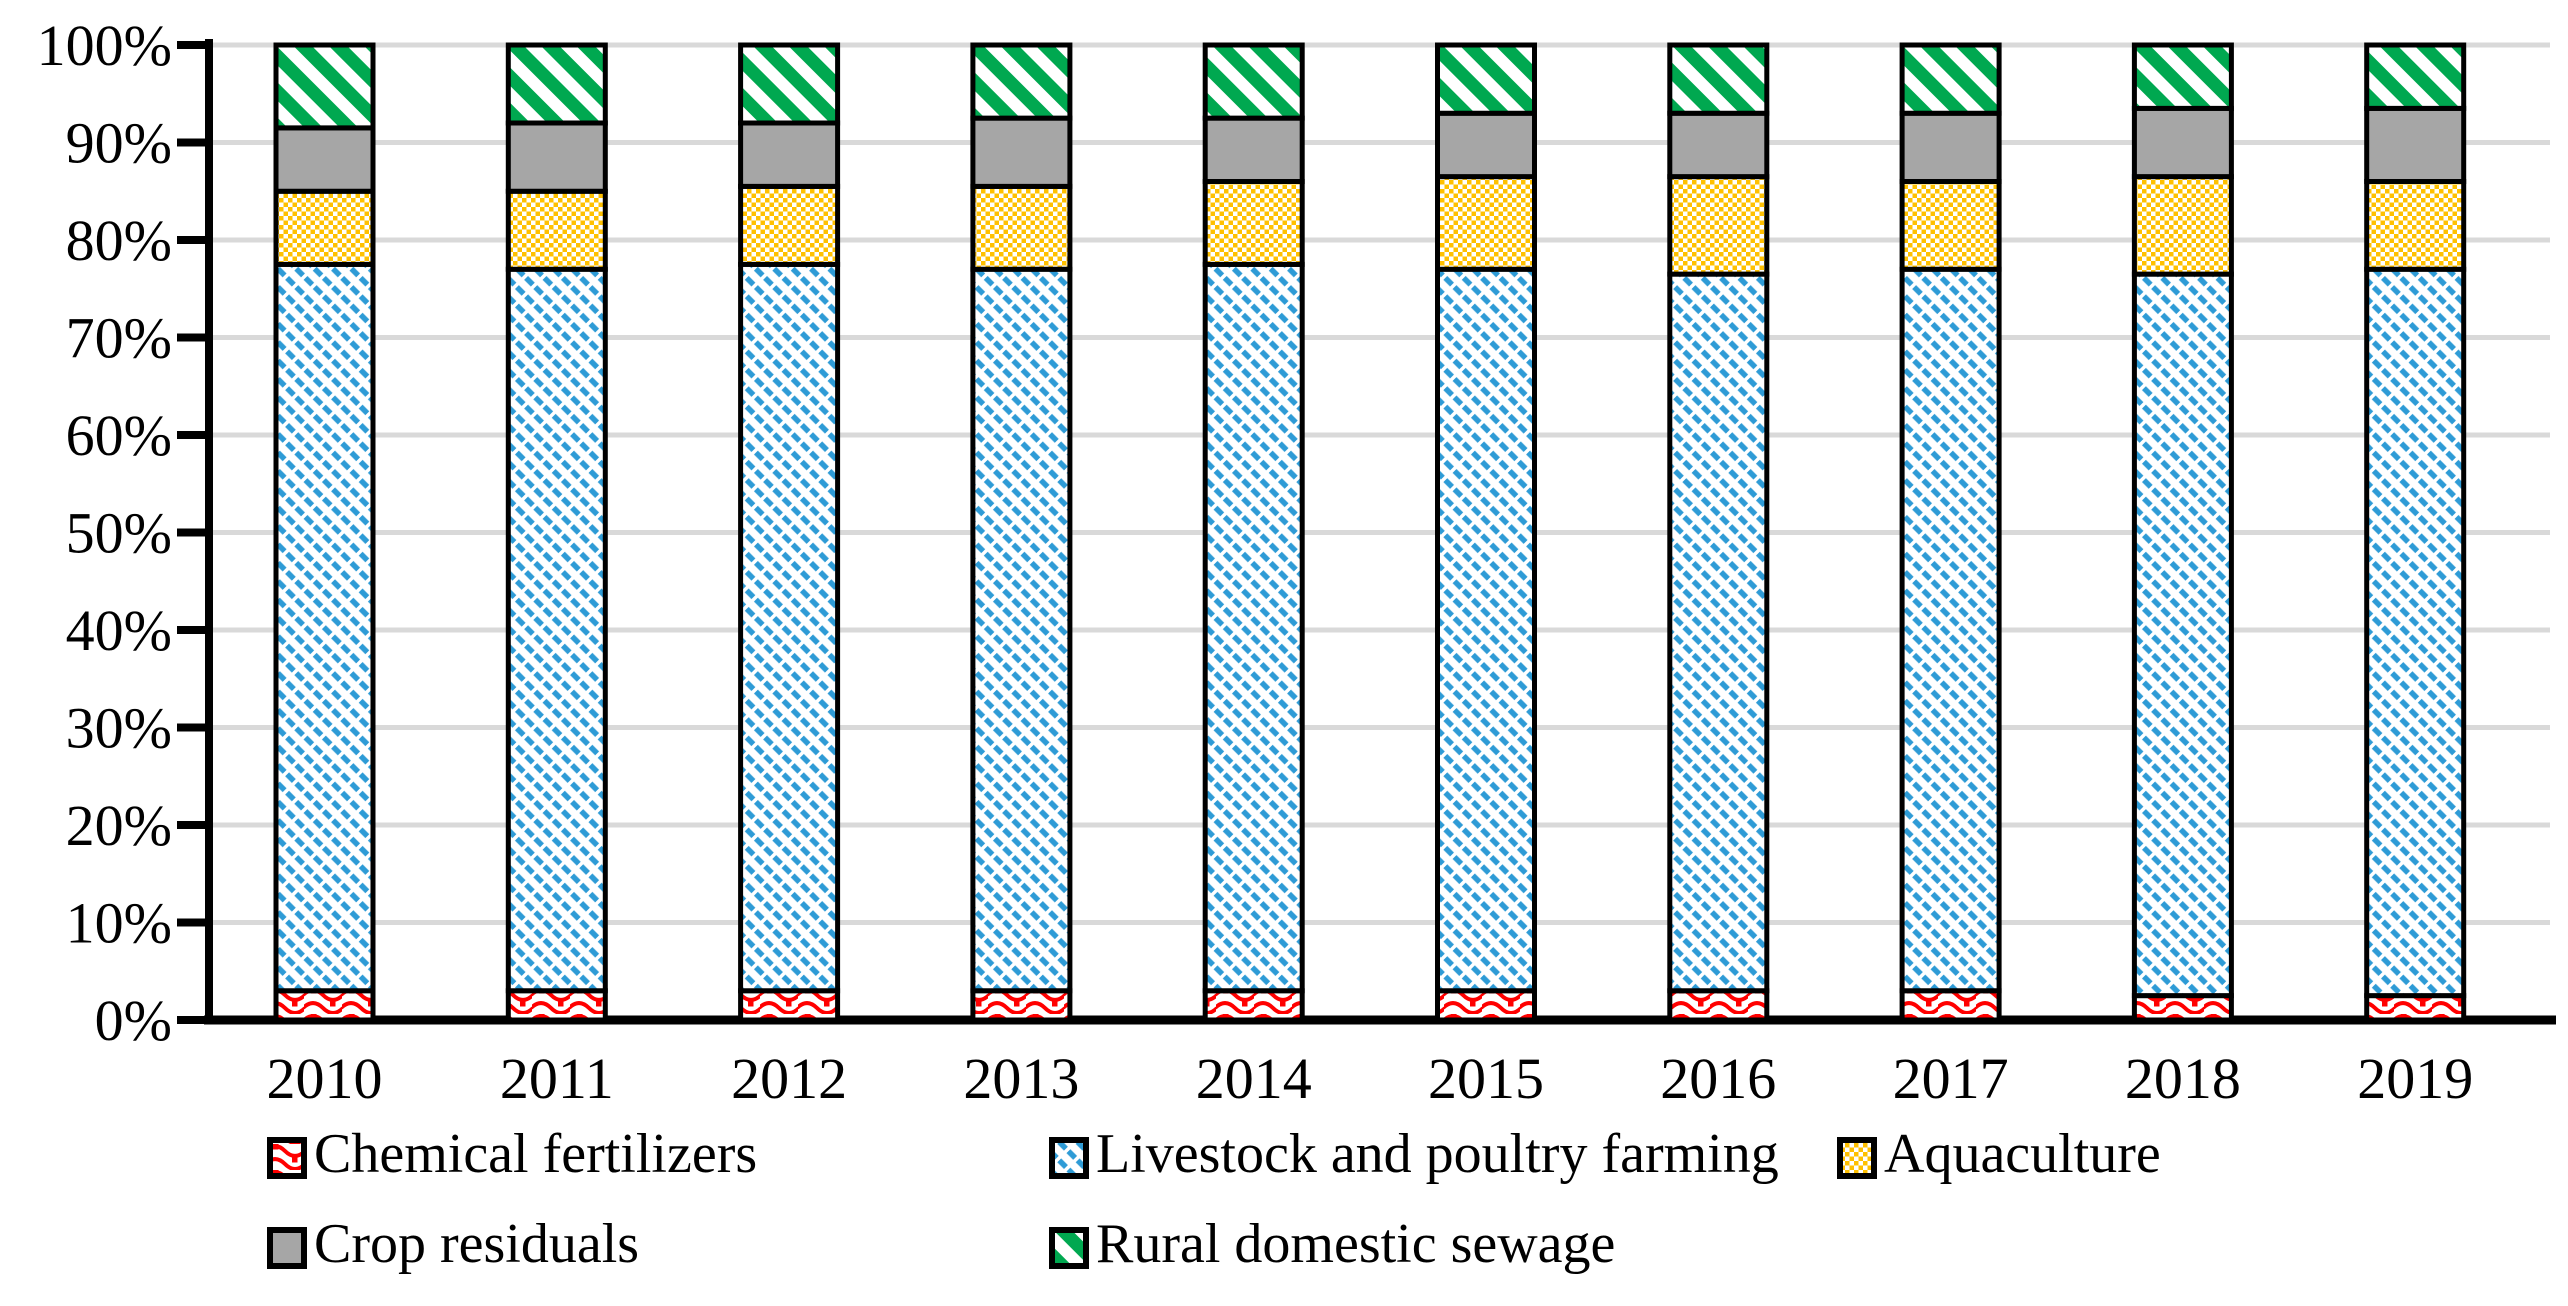 Image resolution: width=2568 pixels, height=1306 pixels. I want to click on x-axis-category-label: 2010, so click(325, 1078).